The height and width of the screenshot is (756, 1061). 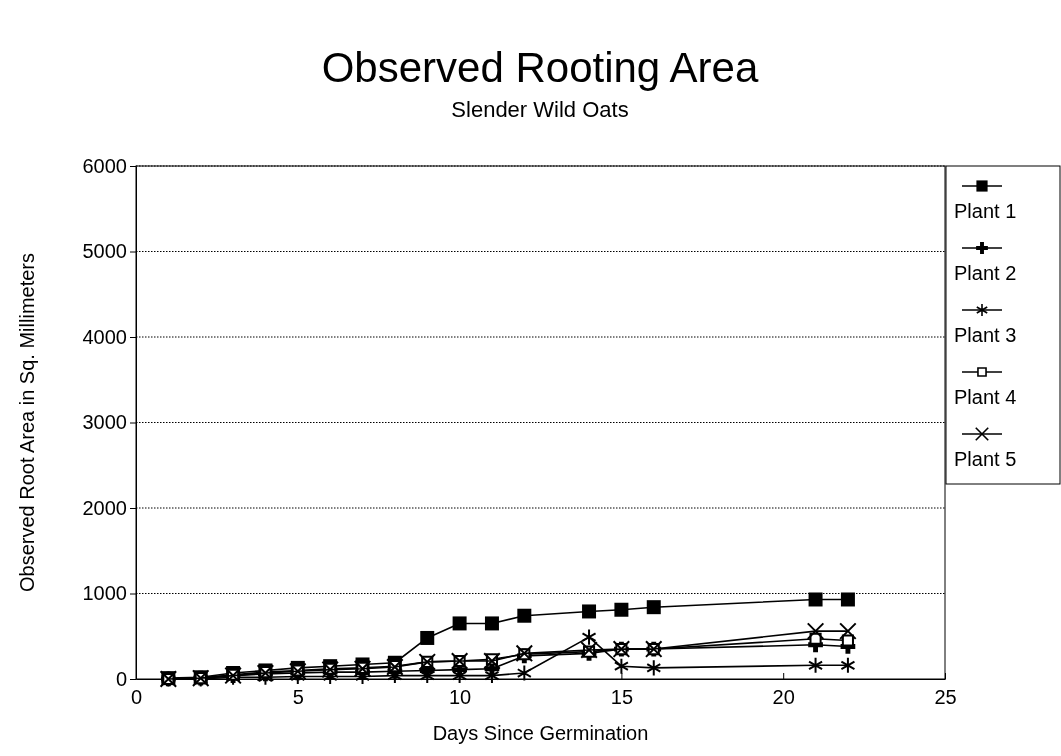 I want to click on y-tick-label: 1000, so click(x=104, y=593).